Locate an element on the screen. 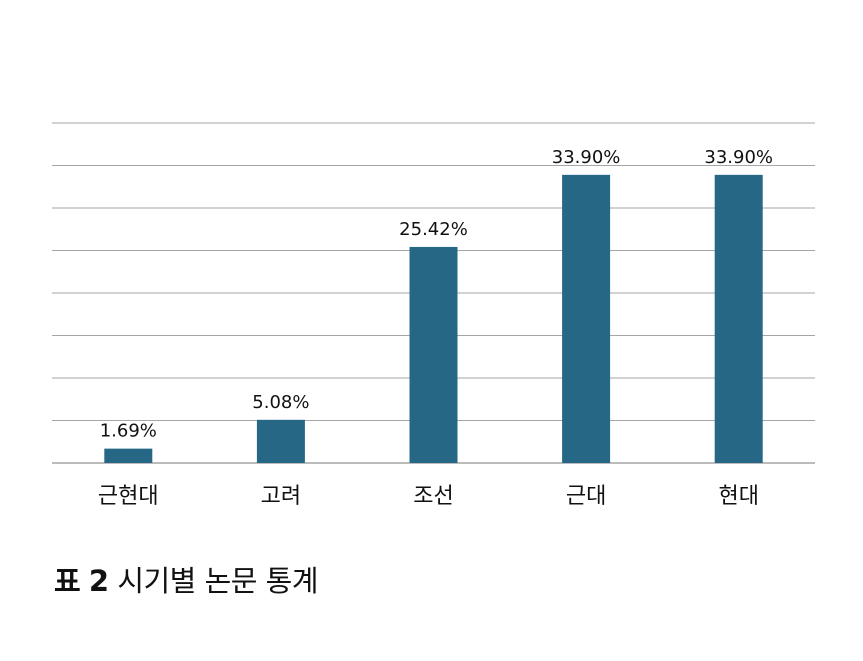 The image size is (863, 661). value-label: 25.42% is located at coordinates (433, 229).